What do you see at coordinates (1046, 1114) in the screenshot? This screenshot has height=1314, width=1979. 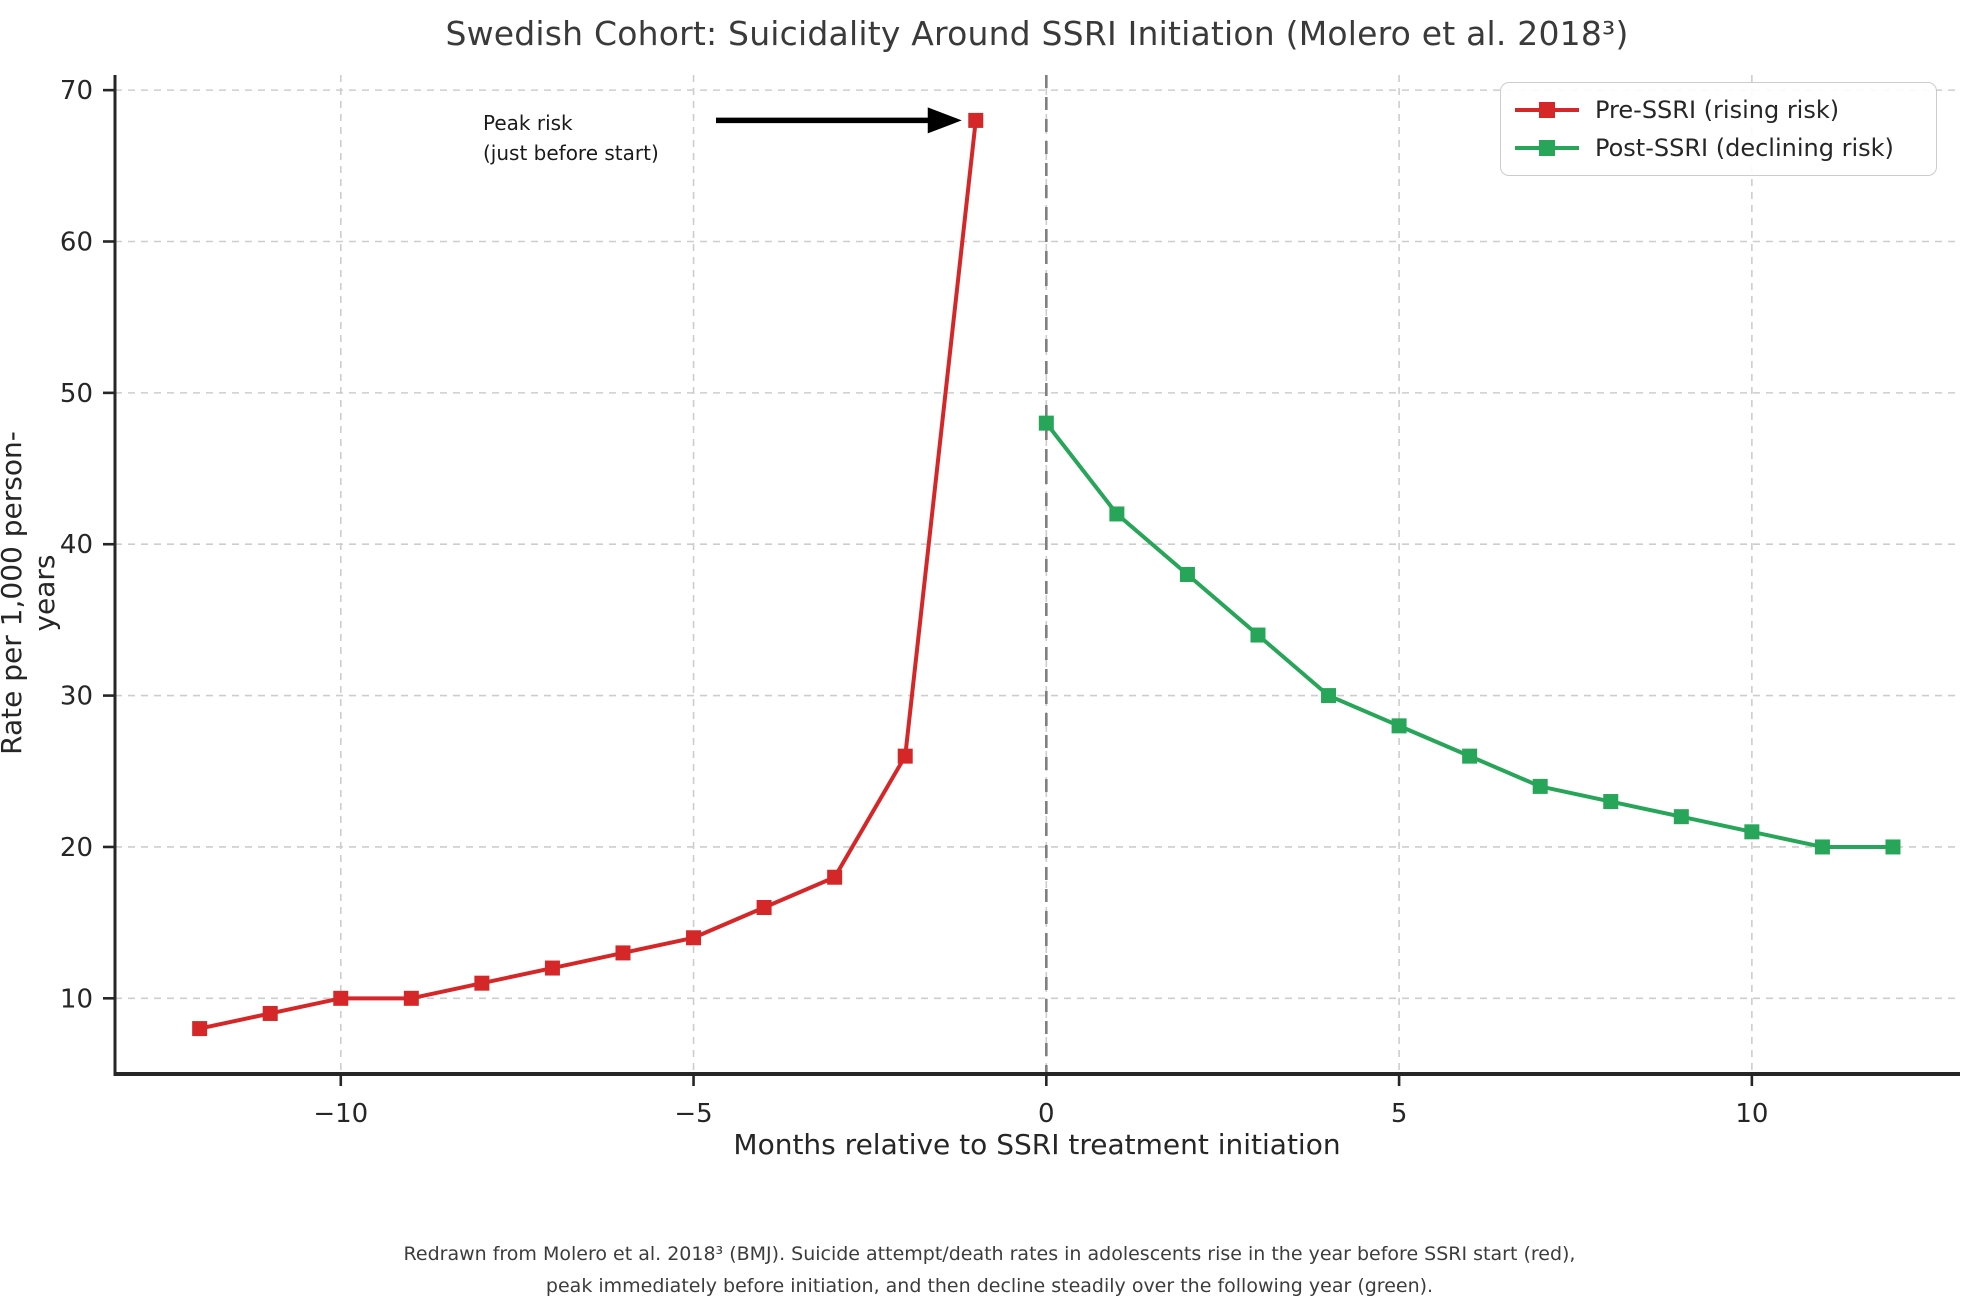 I see `x-tick-label: 0` at bounding box center [1046, 1114].